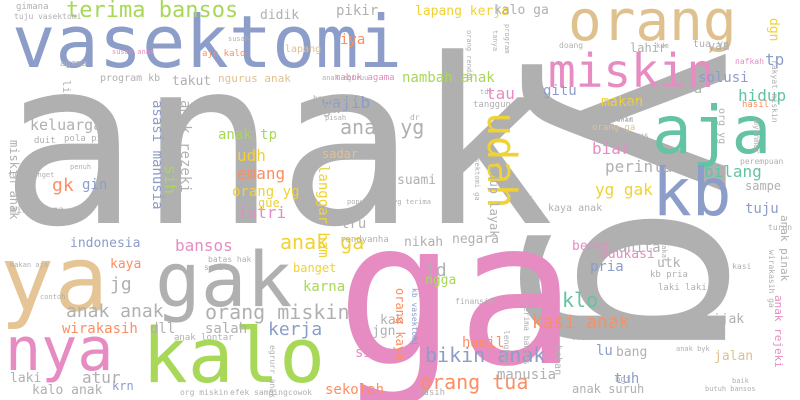  Describe the element at coordinates (254, 78) in the screenshot. I see `word-ngurus-anak: ngurus anak` at that location.